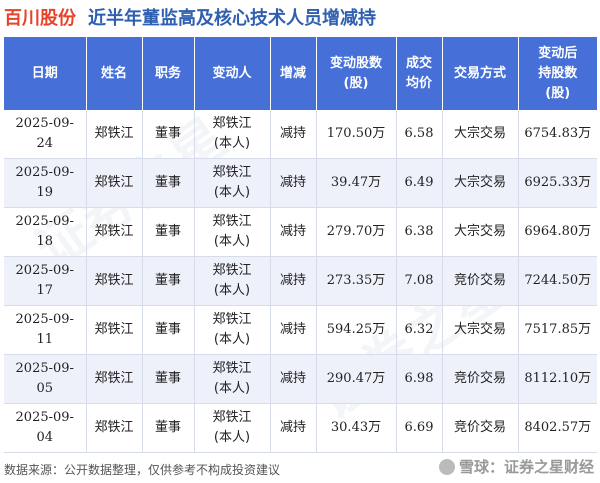  Describe the element at coordinates (356, 183) in the screenshot. I see `cell-shares: 39.47万` at that location.